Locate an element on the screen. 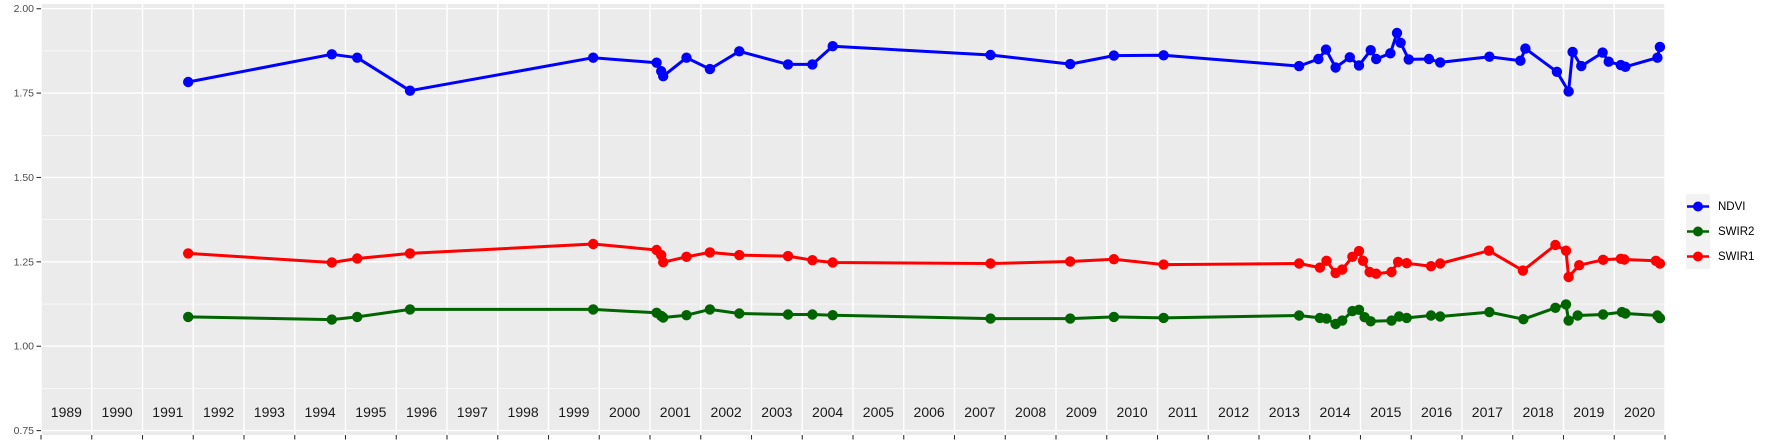  x-axis-year-label: 2007 is located at coordinates (979, 412).